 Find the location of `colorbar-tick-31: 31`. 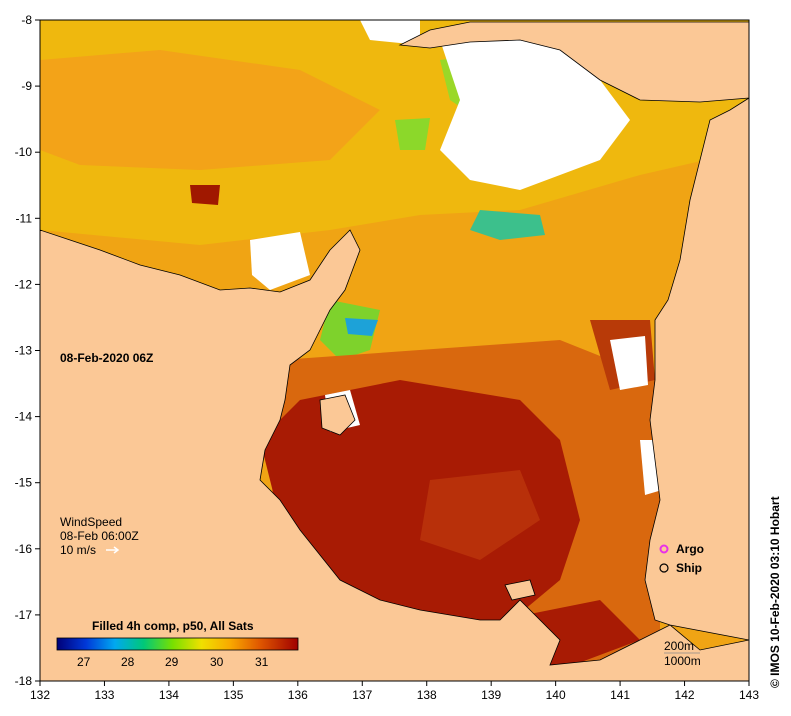

colorbar-tick-31: 31 is located at coordinates (262, 662).